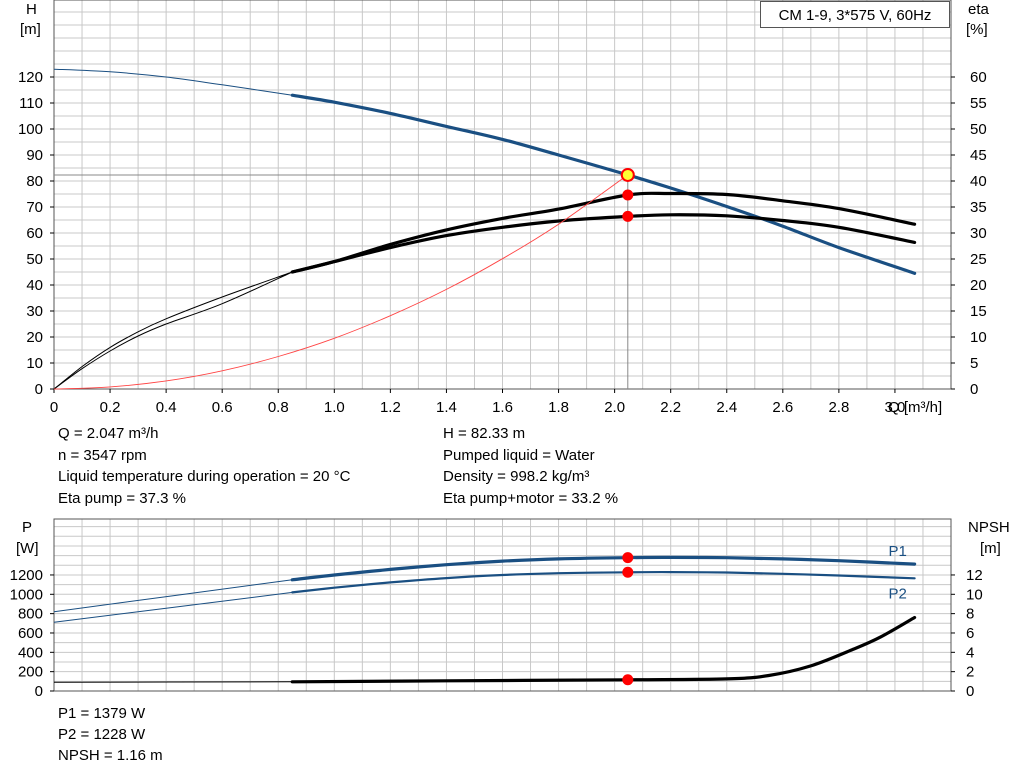  Describe the element at coordinates (446, 407) in the screenshot. I see `x-tick-label: 1.4` at that location.